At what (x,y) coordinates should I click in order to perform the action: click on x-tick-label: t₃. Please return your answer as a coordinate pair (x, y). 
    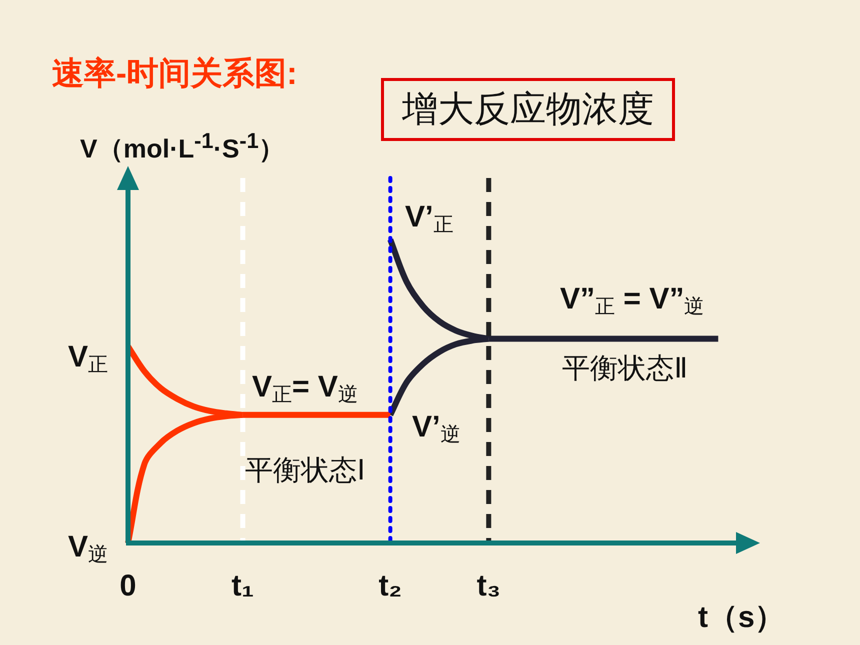
    Looking at the image, I should click on (488, 585).